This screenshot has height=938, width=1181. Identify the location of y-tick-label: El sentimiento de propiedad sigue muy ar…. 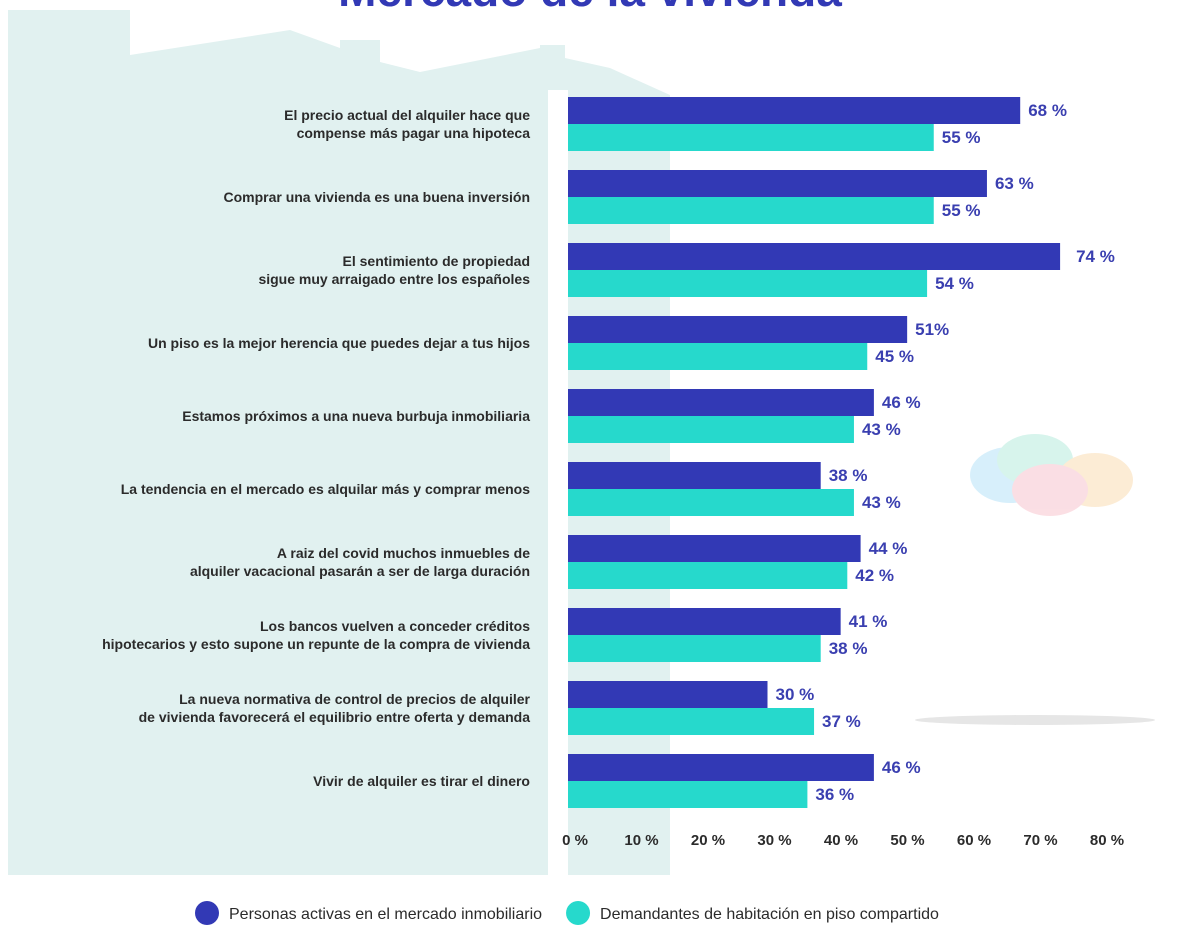
(394, 270).